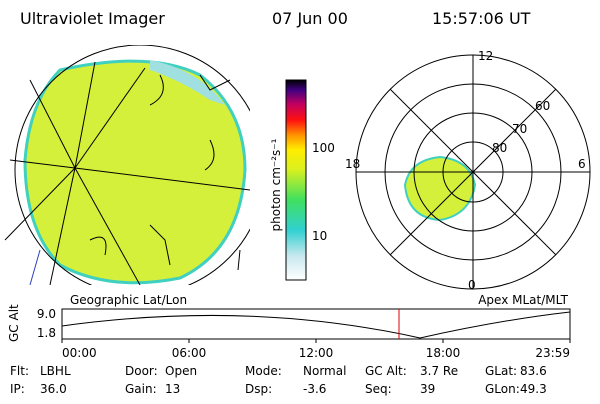  Describe the element at coordinates (439, 371) in the screenshot. I see `footer-value: 3.7 Re` at that location.